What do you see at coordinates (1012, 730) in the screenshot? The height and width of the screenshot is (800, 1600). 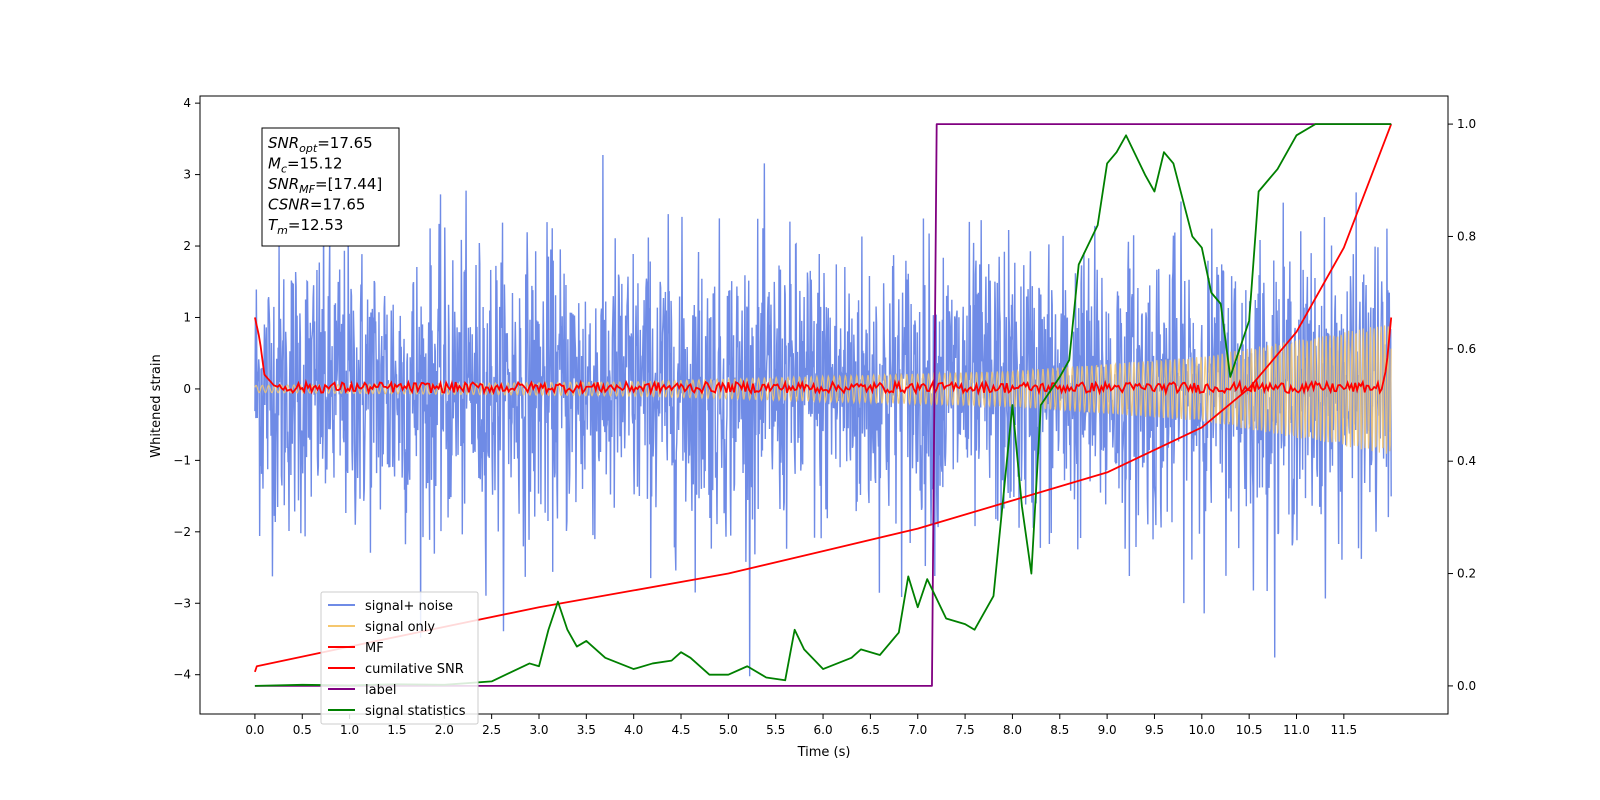 I see `x-tick-label: 8.0` at bounding box center [1012, 730].